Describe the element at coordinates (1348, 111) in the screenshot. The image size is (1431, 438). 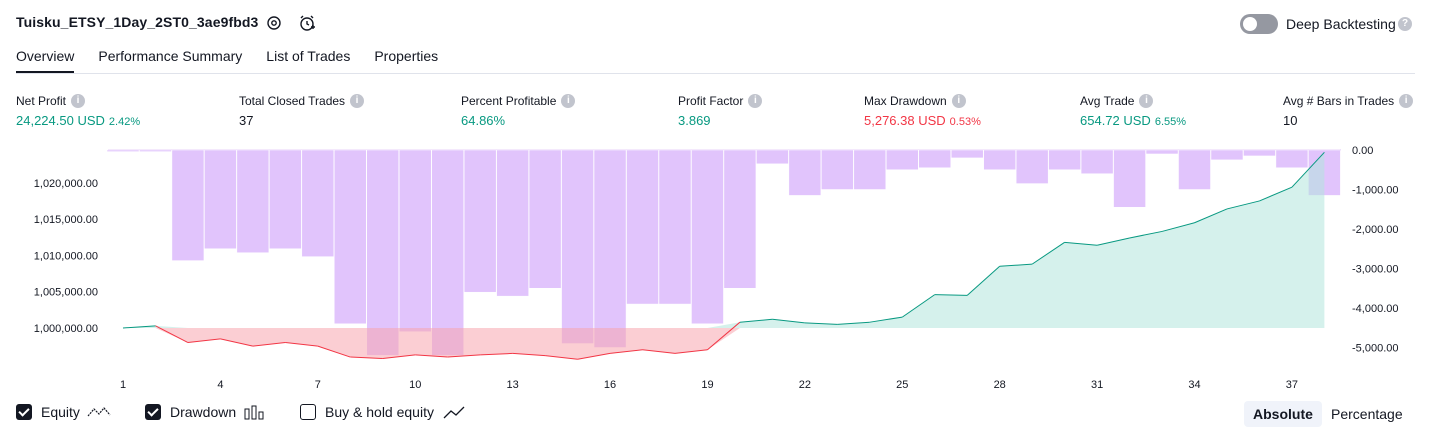
I see `metric-avg-bars-in-trades: Avg # Bars in Trades i 10` at that location.